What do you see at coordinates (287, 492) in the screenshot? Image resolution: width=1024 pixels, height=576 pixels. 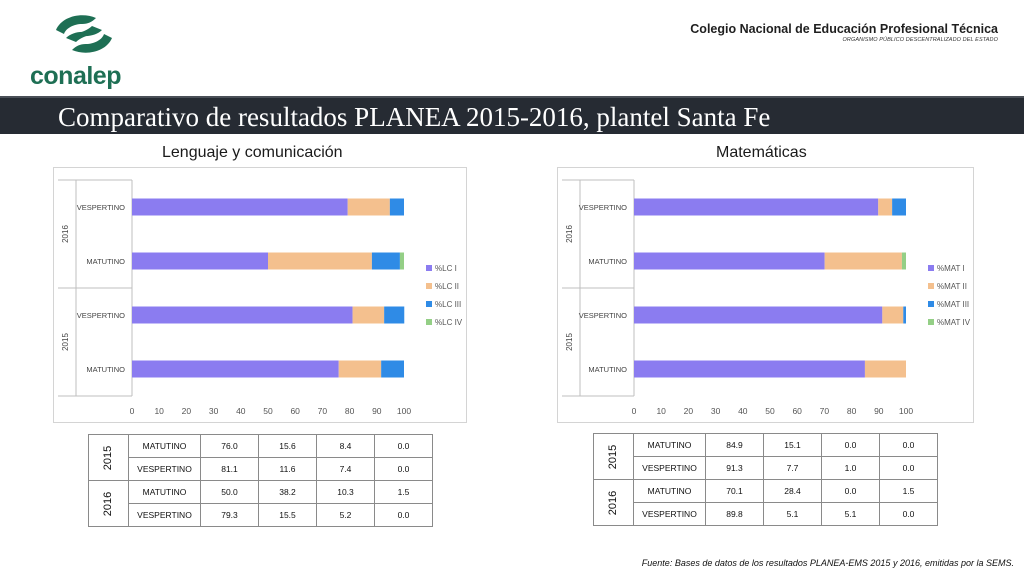 I see `table-value-cell: 38.2` at bounding box center [287, 492].